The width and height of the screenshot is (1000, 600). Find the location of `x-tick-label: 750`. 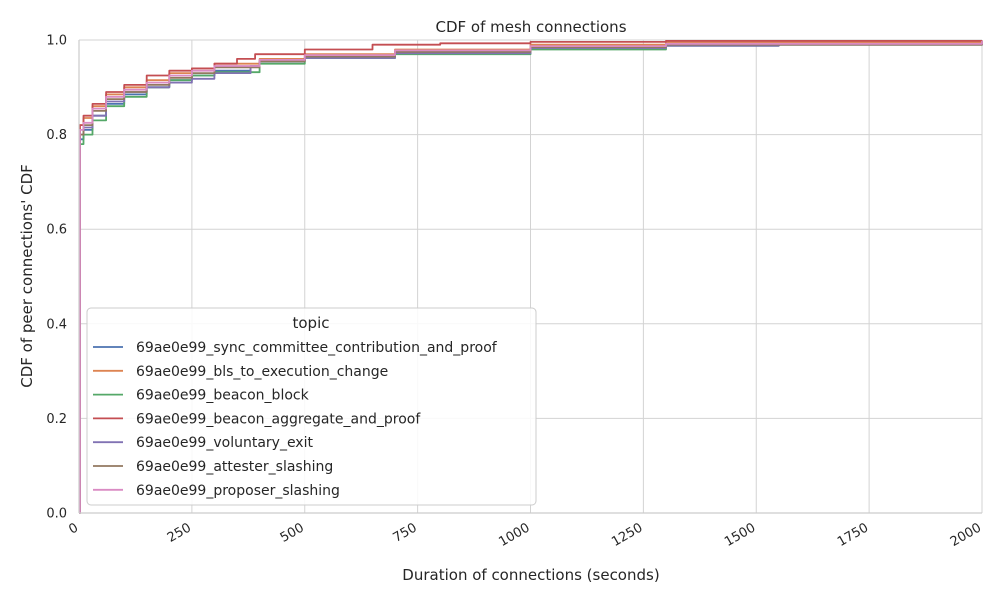

x-tick-label: 750 is located at coordinates (405, 532).